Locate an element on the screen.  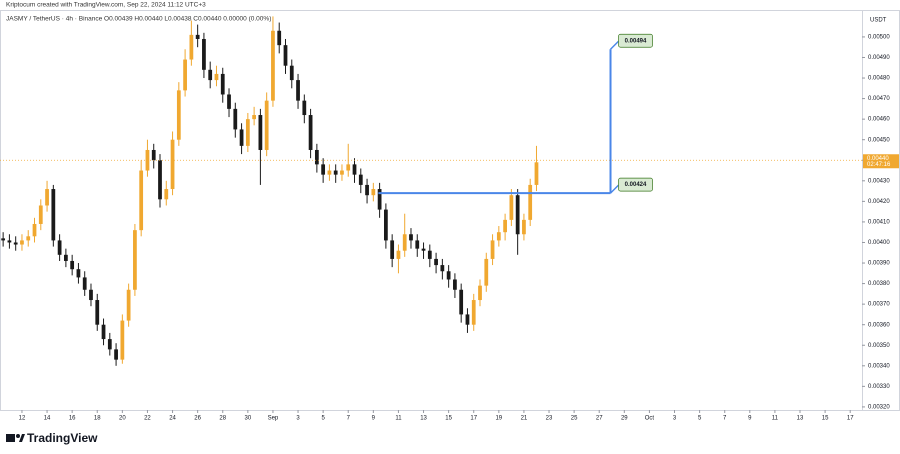
x-tick-label: 30 is located at coordinates (248, 419).